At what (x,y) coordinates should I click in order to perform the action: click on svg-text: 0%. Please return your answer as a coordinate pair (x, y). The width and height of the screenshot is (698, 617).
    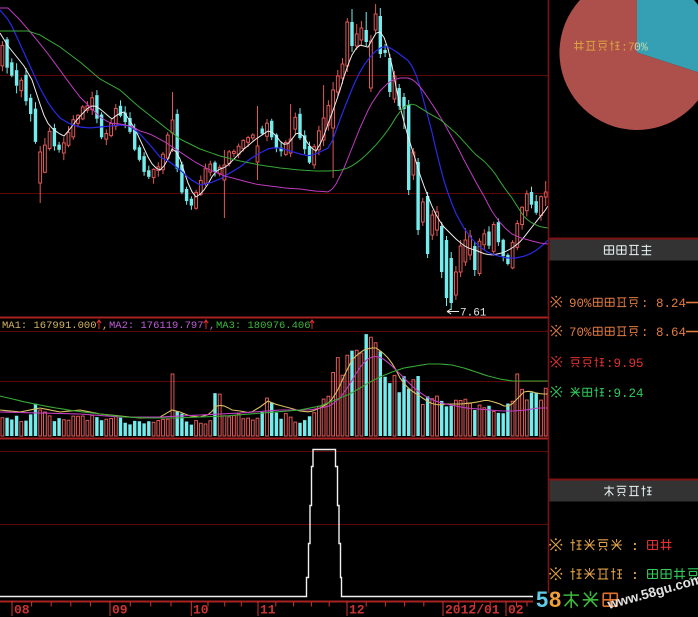
    Looking at the image, I should click on (641, 48).